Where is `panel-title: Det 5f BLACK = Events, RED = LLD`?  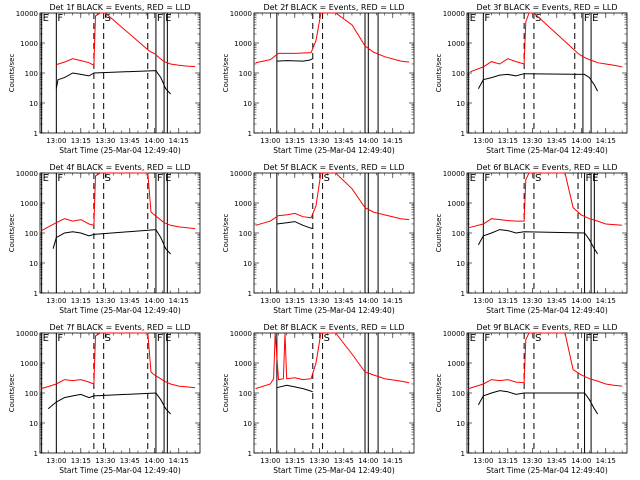 panel-title: Det 5f BLACK = Events, RED = LLD is located at coordinates (333, 167).